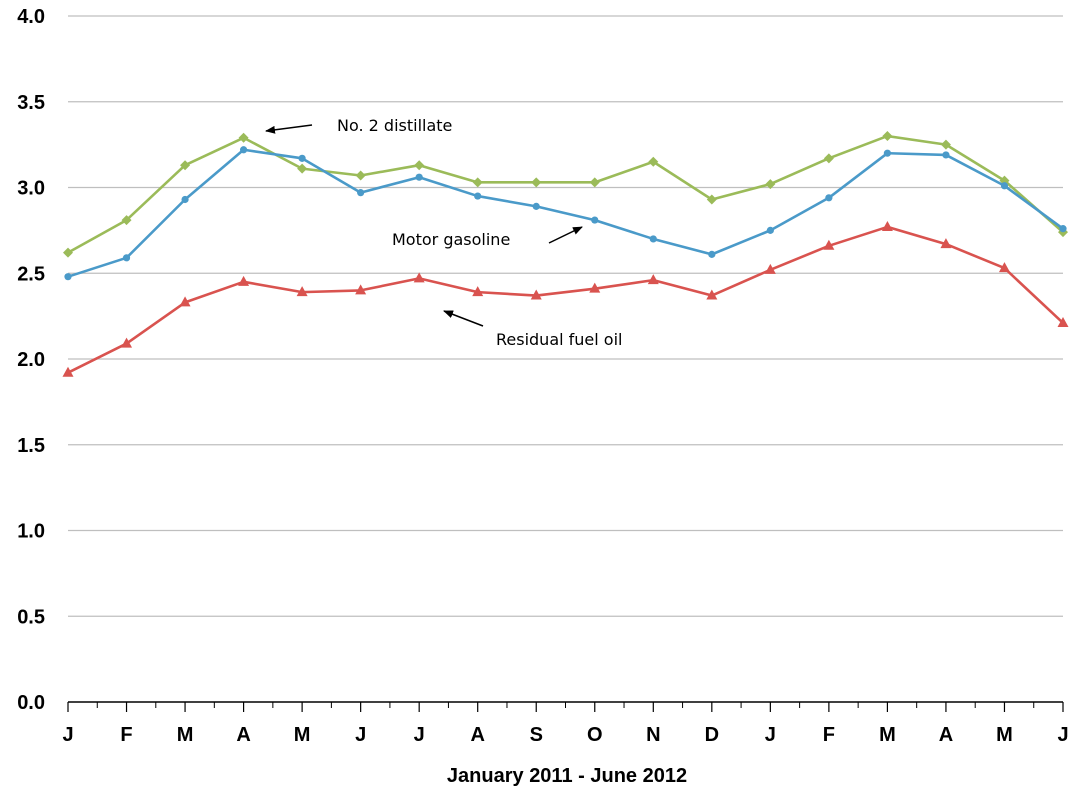 The image size is (1071, 794). Describe the element at coordinates (477, 735) in the screenshot. I see `x-tick-label-7: A` at that location.